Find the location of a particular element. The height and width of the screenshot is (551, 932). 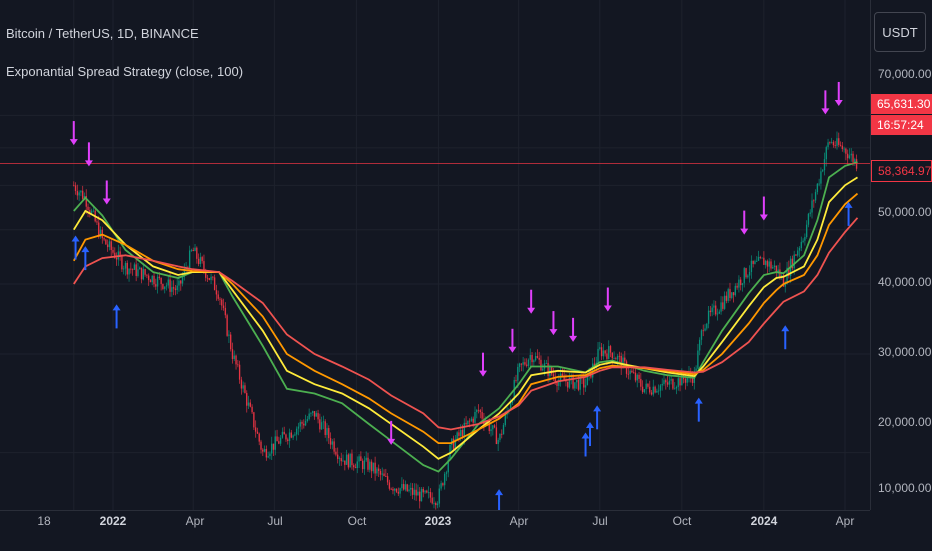

current-price-tag: 65,631.30 is located at coordinates (901, 104).